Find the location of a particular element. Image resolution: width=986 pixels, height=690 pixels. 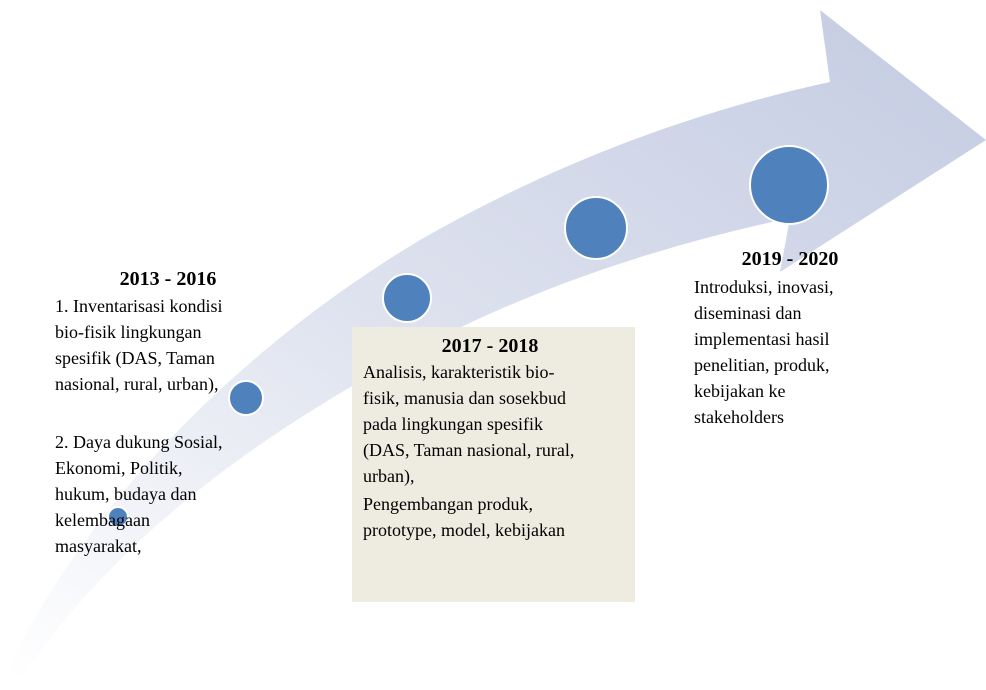

stage-text: spesifik (DAS, Taman is located at coordinates (135, 358).